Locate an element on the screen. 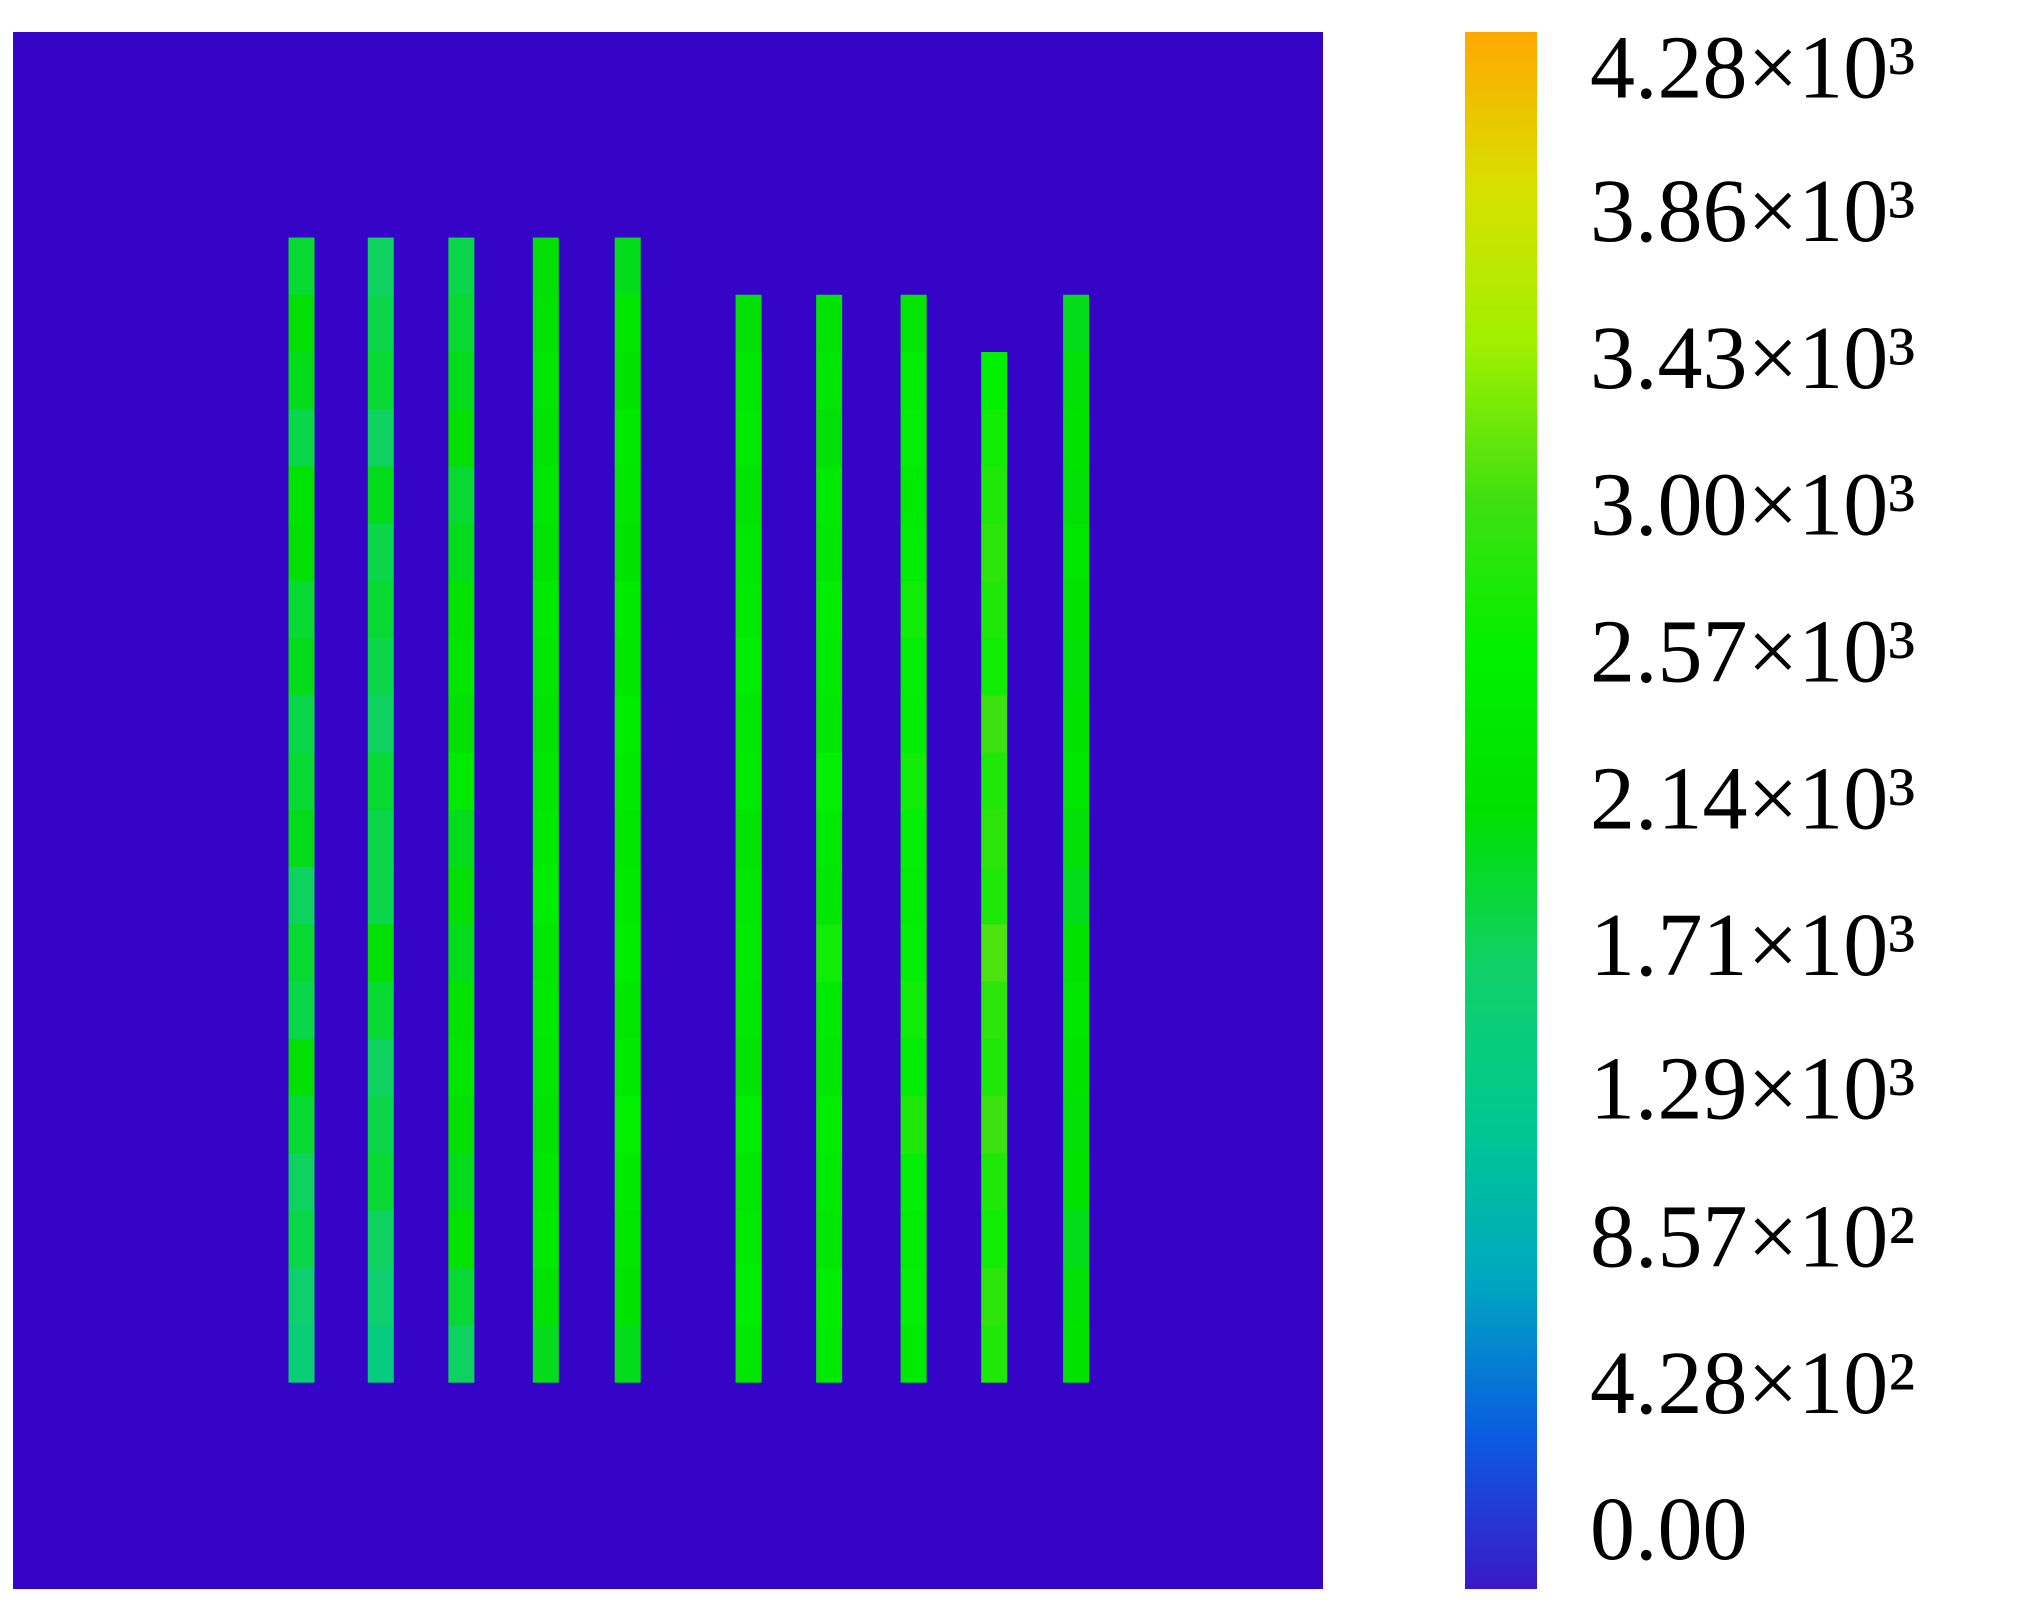 This screenshot has width=2039, height=1610. colorbar-tick-label: 1.29×10³ is located at coordinates (1752, 1089).